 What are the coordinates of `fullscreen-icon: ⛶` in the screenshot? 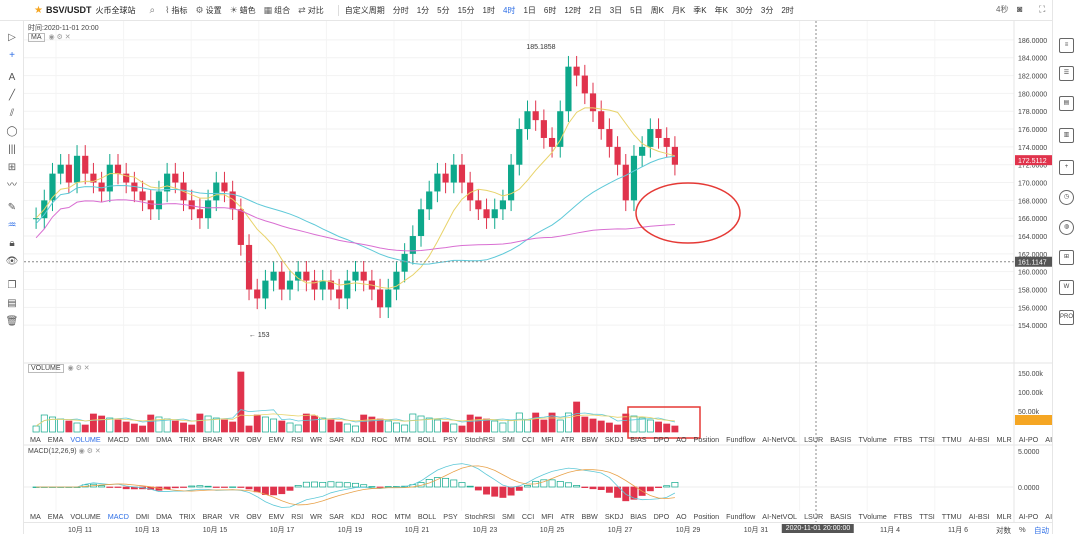 It's located at (1042, 9).